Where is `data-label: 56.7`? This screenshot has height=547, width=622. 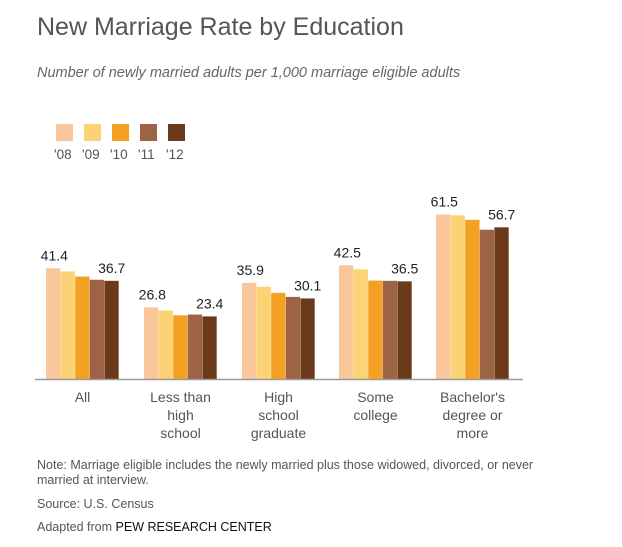
data-label: 56.7 is located at coordinates (501, 214).